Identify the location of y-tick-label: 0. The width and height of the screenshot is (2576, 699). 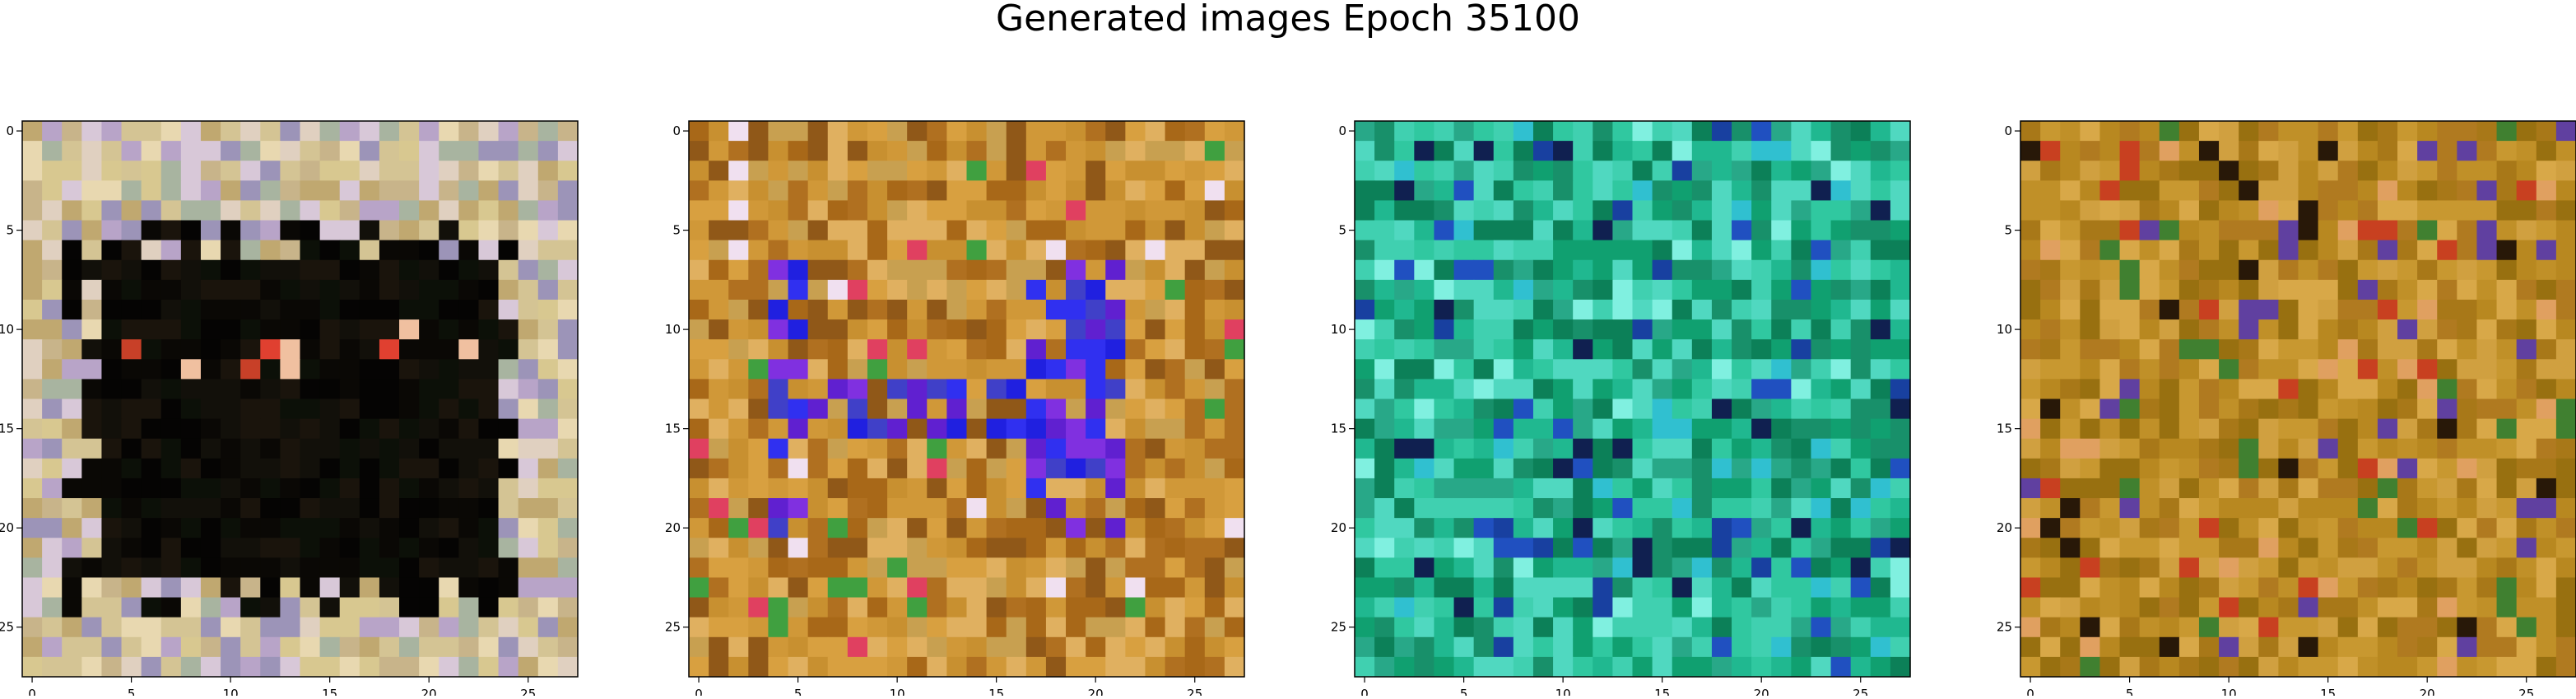
(1342, 130).